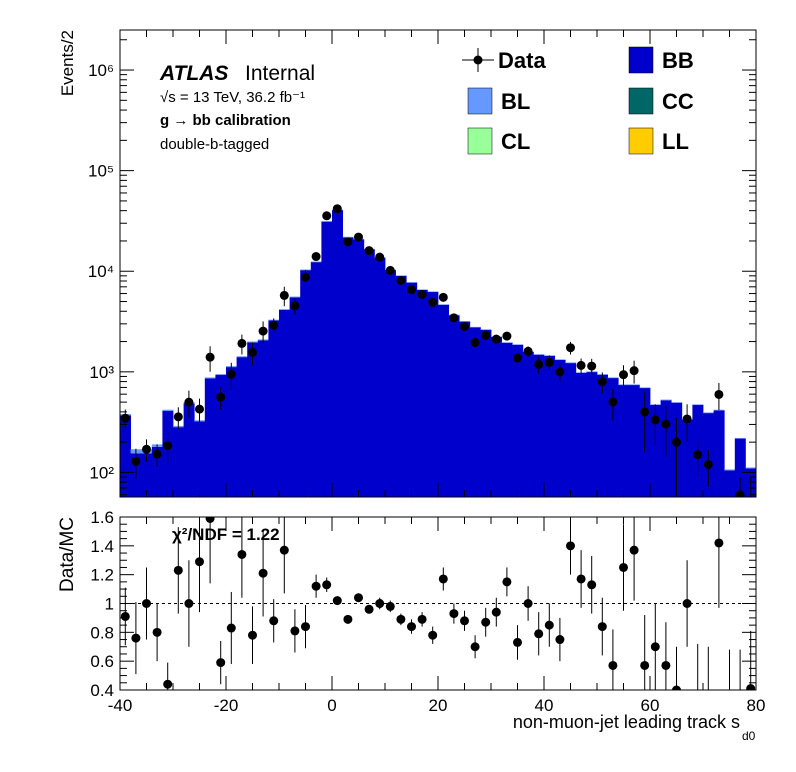 This screenshot has height=772, width=796. Describe the element at coordinates (756, 705) in the screenshot. I see `x-tick-label: 80` at that location.